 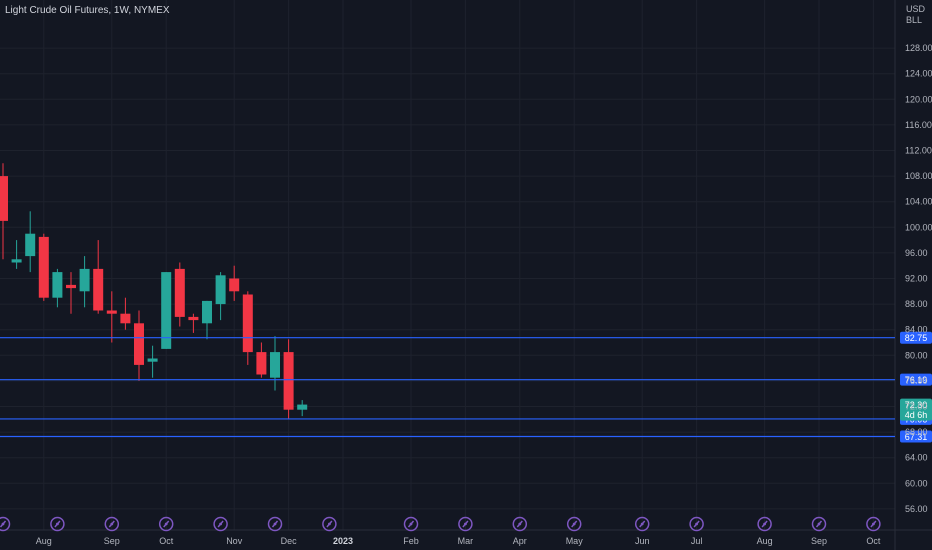 What do you see at coordinates (918, 176) in the screenshot?
I see `y-tick-label: 108.00` at bounding box center [918, 176].